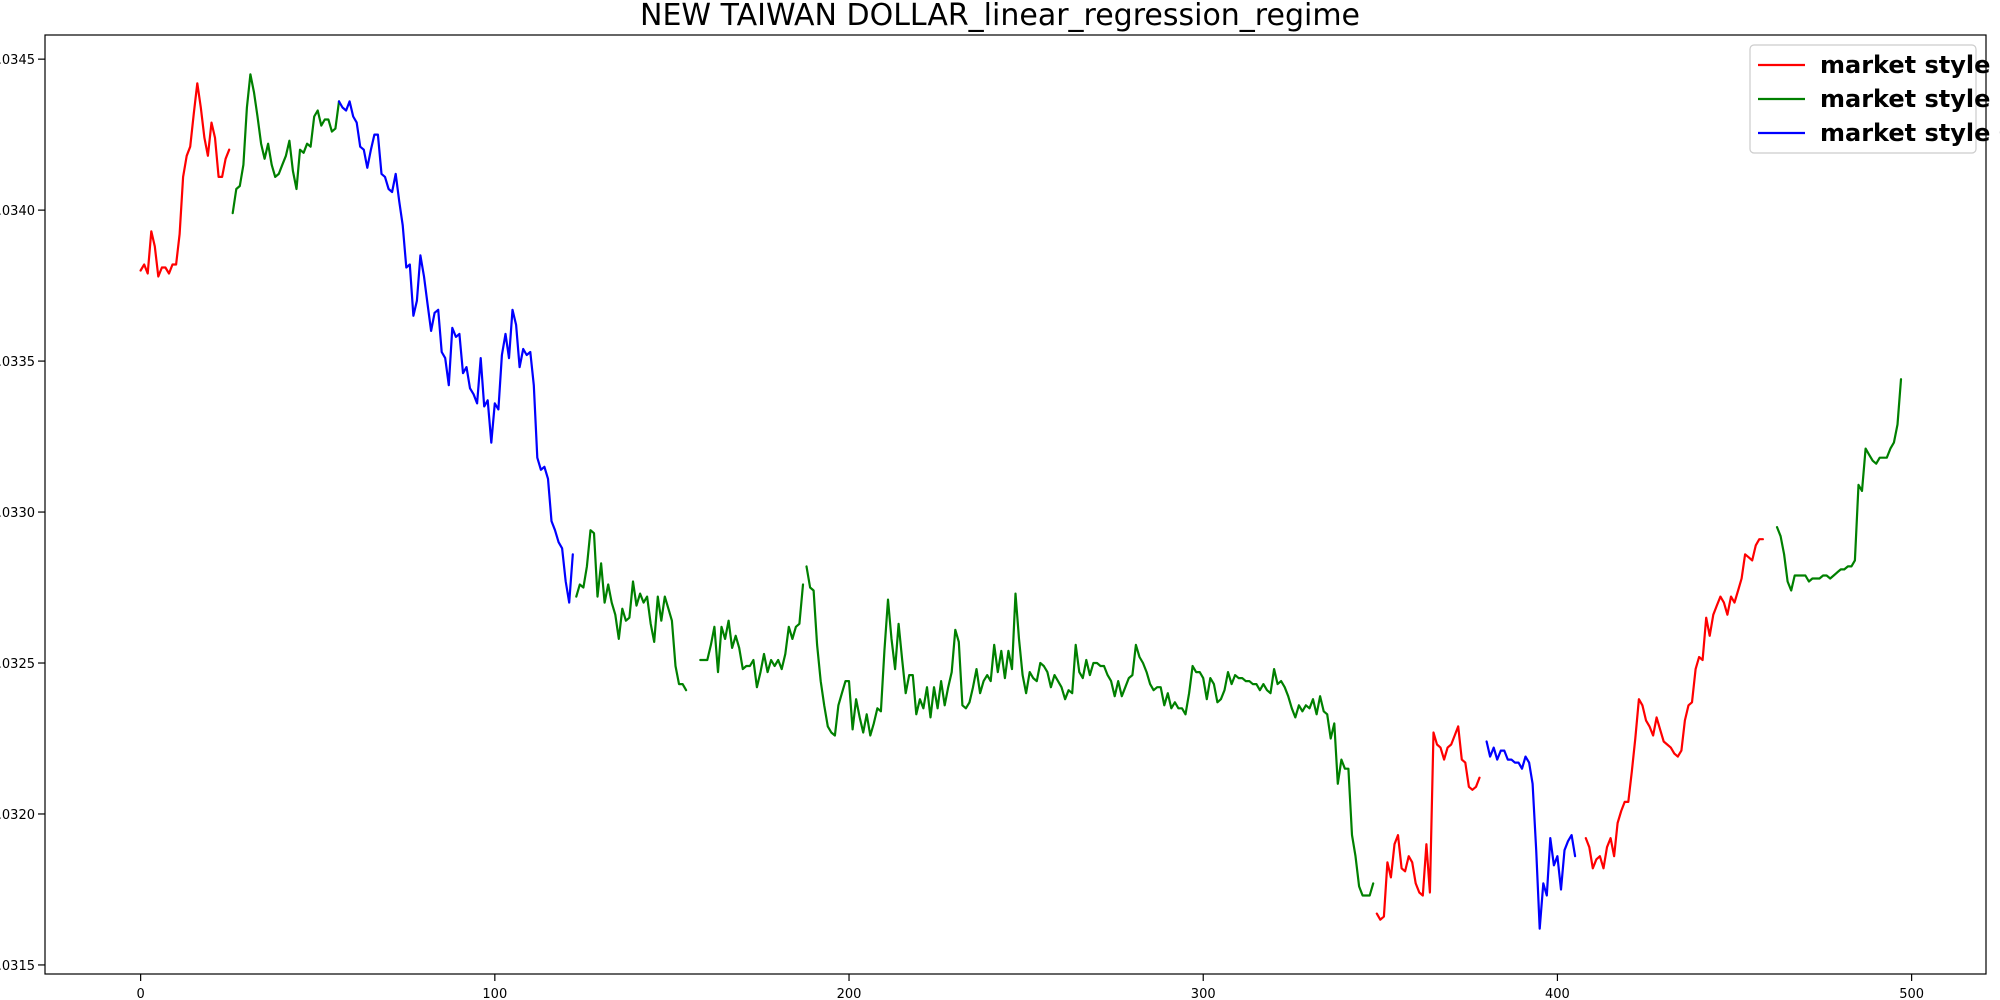 Image resolution: width=2000 pixels, height=1000 pixels. I want to click on legend-frame, so click(1863, 99).